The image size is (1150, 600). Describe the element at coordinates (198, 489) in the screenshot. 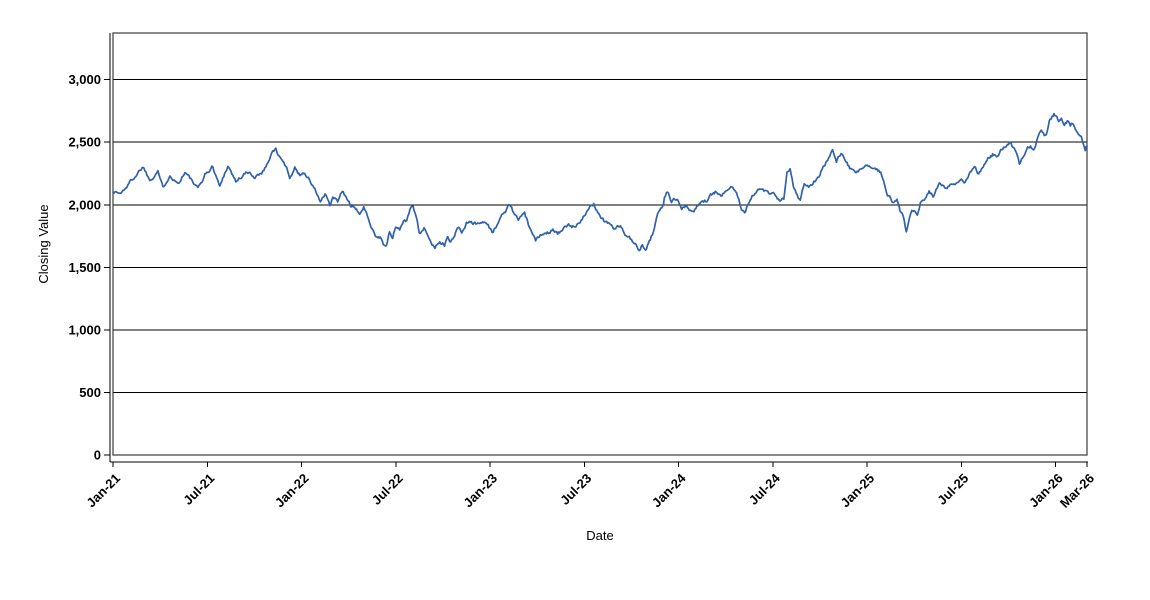

I see `x-tick-label: Jul-21` at that location.